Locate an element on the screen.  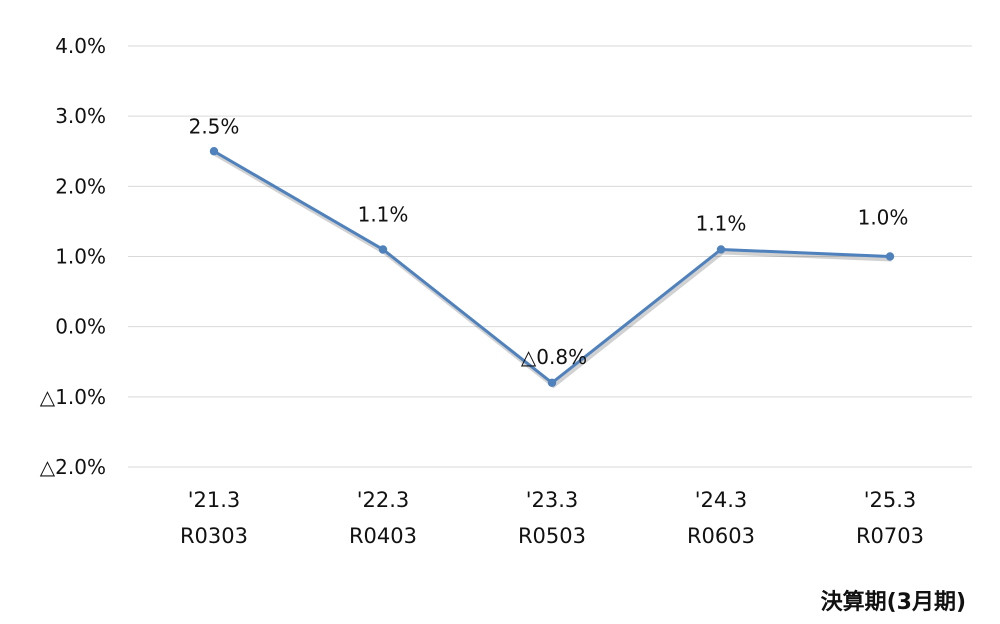
x-tick-label: R0503 is located at coordinates (552, 536).